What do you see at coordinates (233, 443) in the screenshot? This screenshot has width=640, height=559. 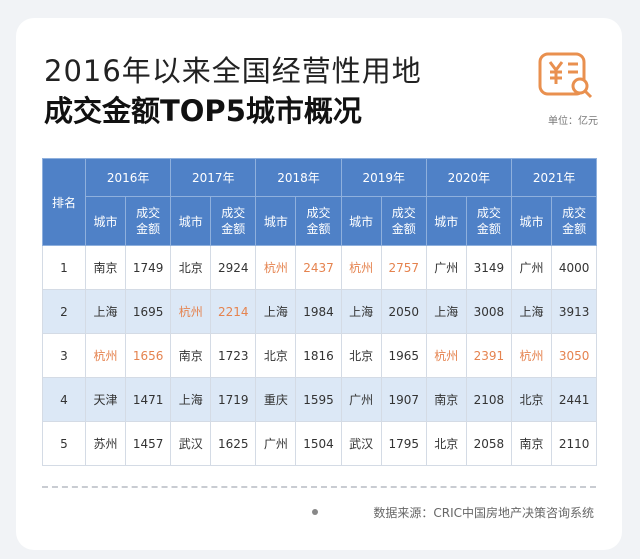 I see `amount: 1625` at bounding box center [233, 443].